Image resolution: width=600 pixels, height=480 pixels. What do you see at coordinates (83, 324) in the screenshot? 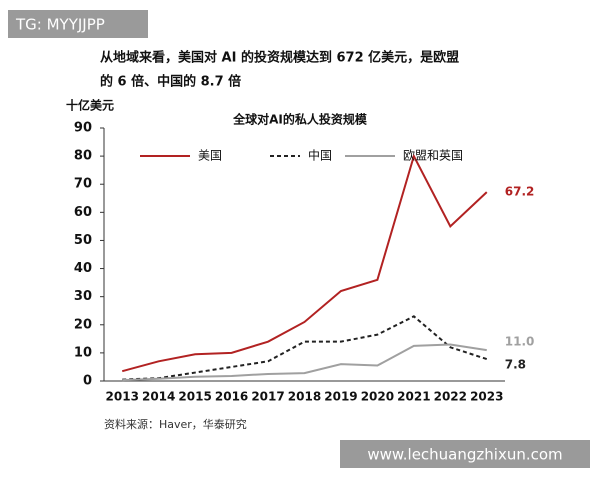
I see `y-tick-label: 20` at bounding box center [83, 324].